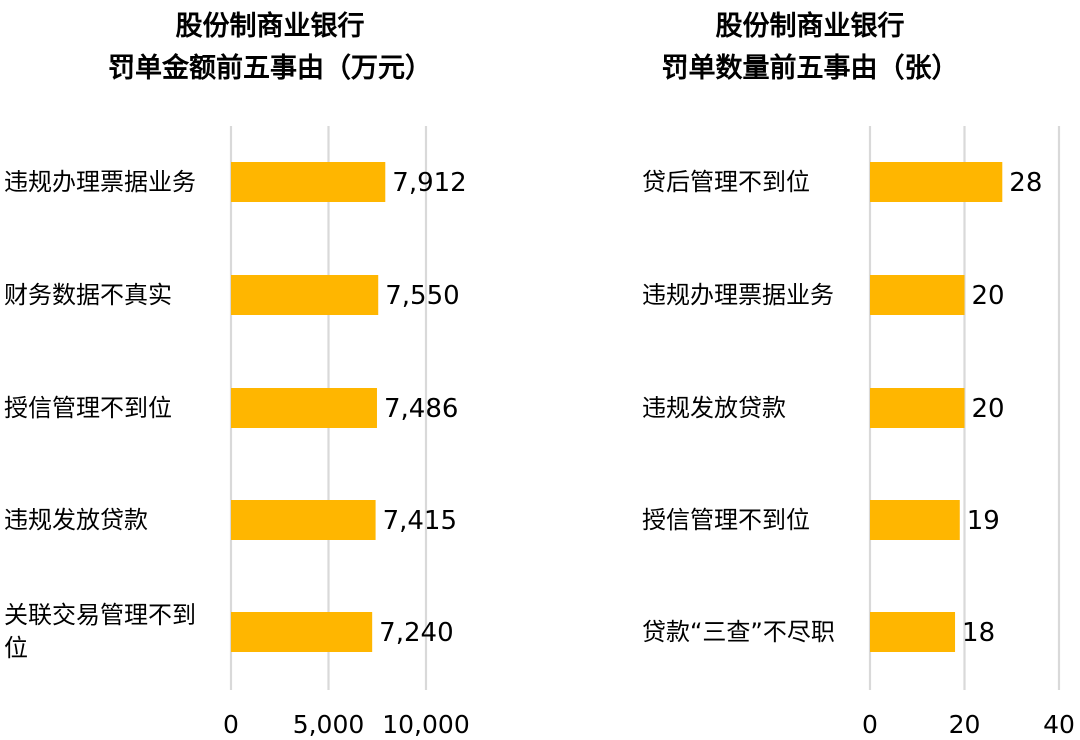 The image size is (1080, 740). I want to click on data-label: 7,550, so click(422, 296).